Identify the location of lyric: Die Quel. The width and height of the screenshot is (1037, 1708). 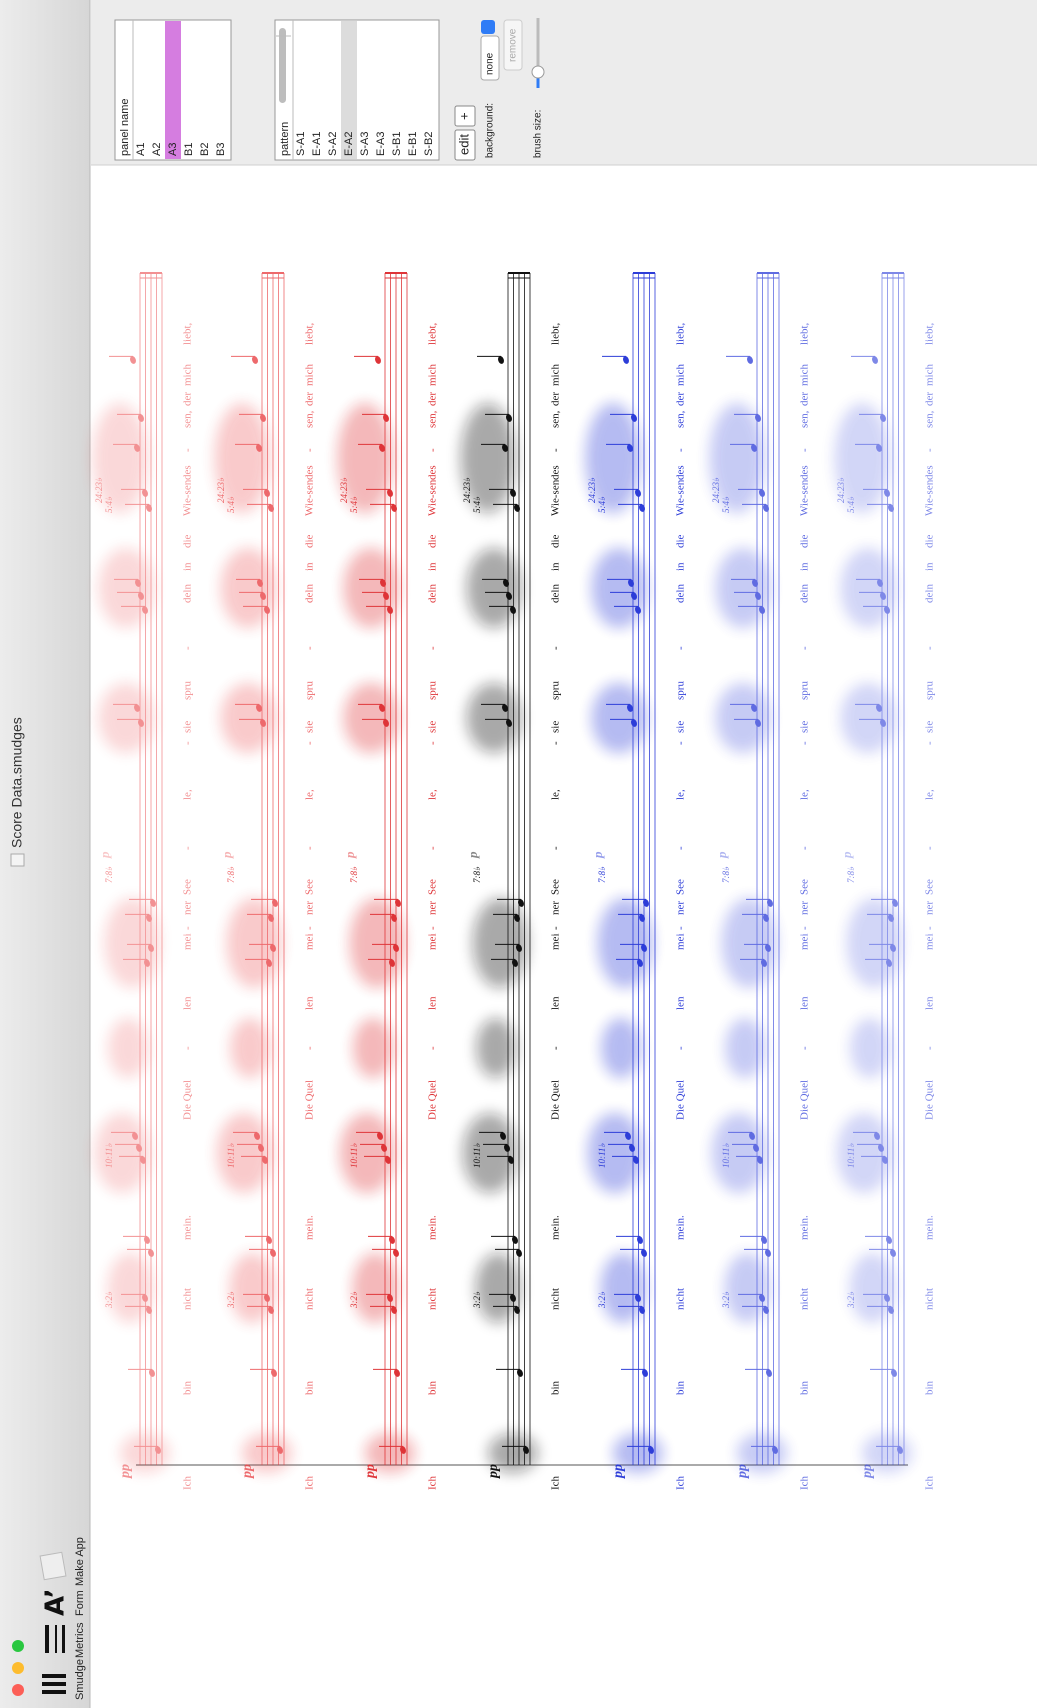
(433, 1100).